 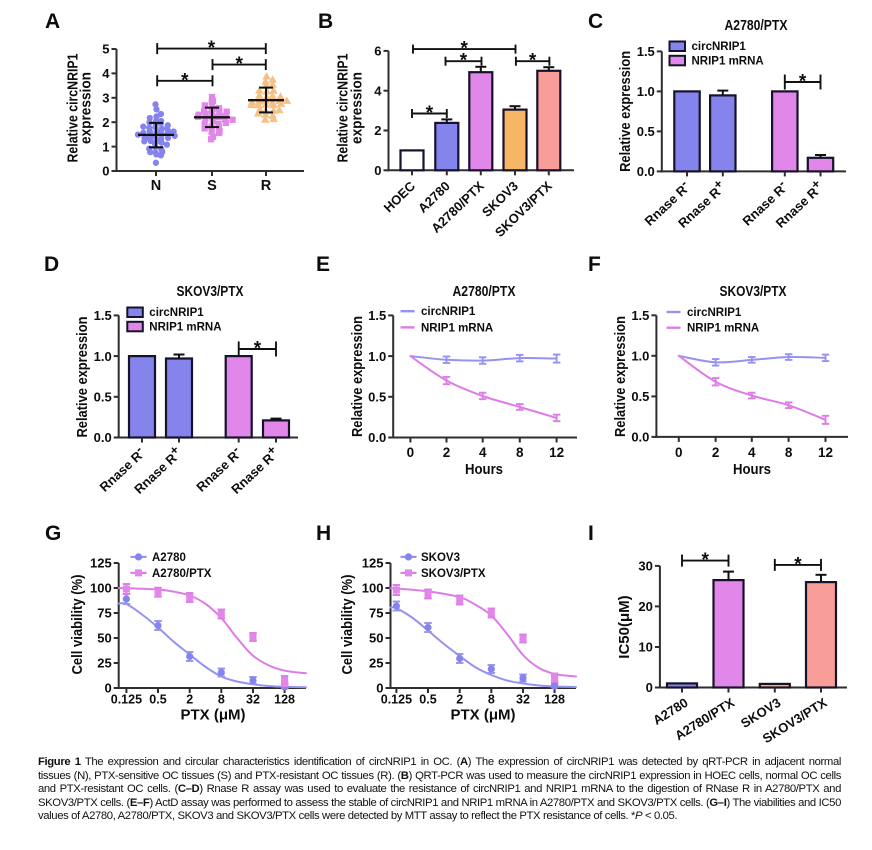 I want to click on svg-text: E, so click(x=323, y=264).